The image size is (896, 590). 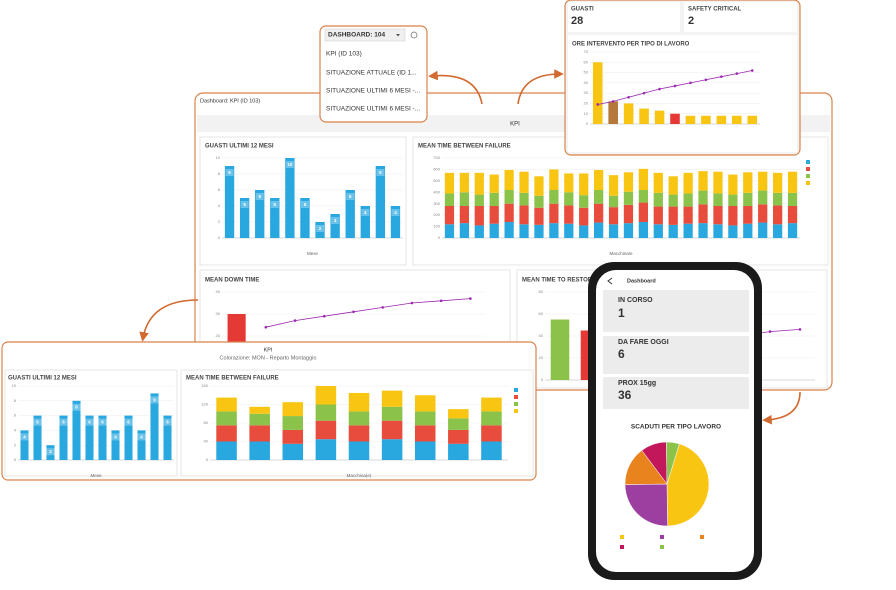 What do you see at coordinates (305, 204) in the screenshot?
I see `value-label: 5` at bounding box center [305, 204].